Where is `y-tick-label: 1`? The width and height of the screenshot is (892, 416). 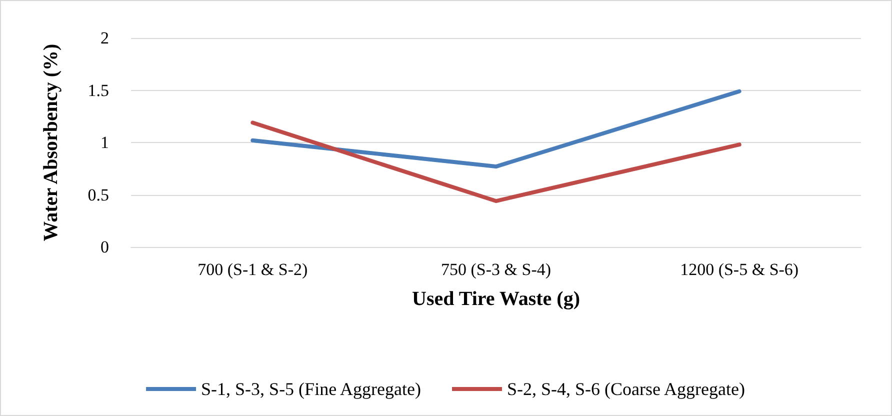
y-tick-label: 1 is located at coordinates (104, 142).